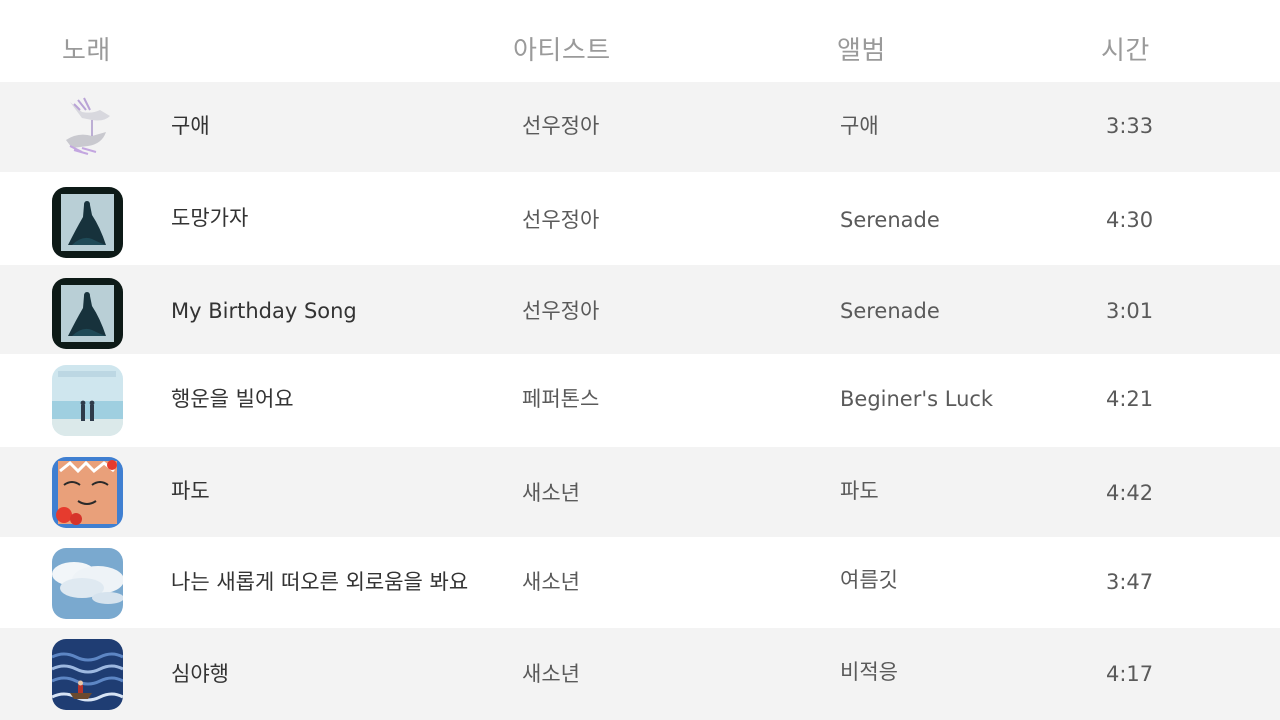  What do you see at coordinates (861, 51) in the screenshot?
I see `header-album: 앨범` at bounding box center [861, 51].